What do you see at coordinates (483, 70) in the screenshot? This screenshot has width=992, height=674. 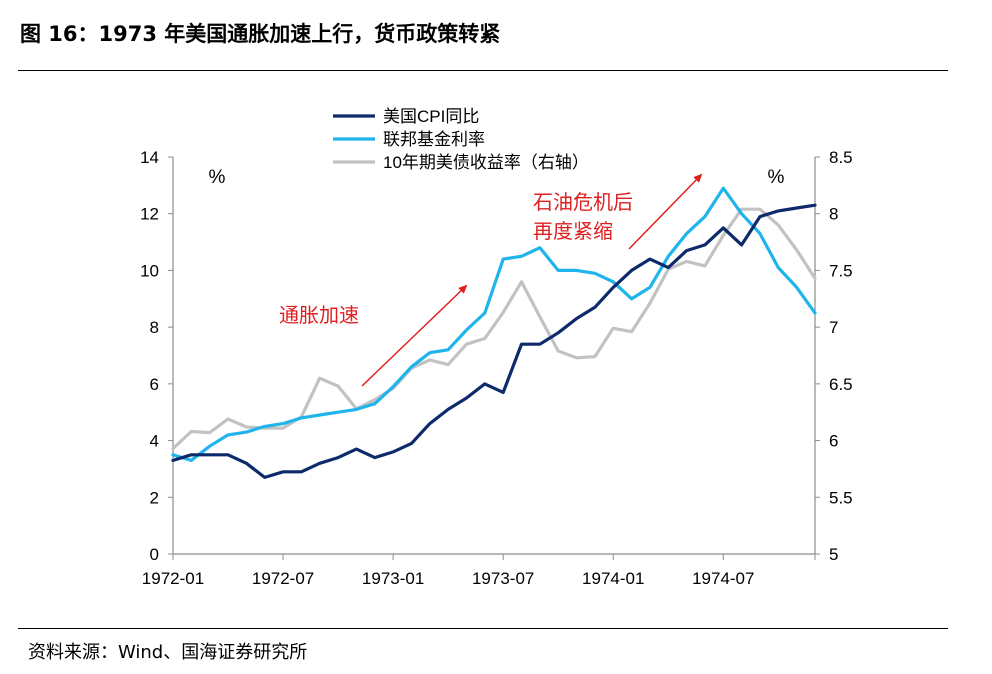 I see `title-divider` at bounding box center [483, 70].